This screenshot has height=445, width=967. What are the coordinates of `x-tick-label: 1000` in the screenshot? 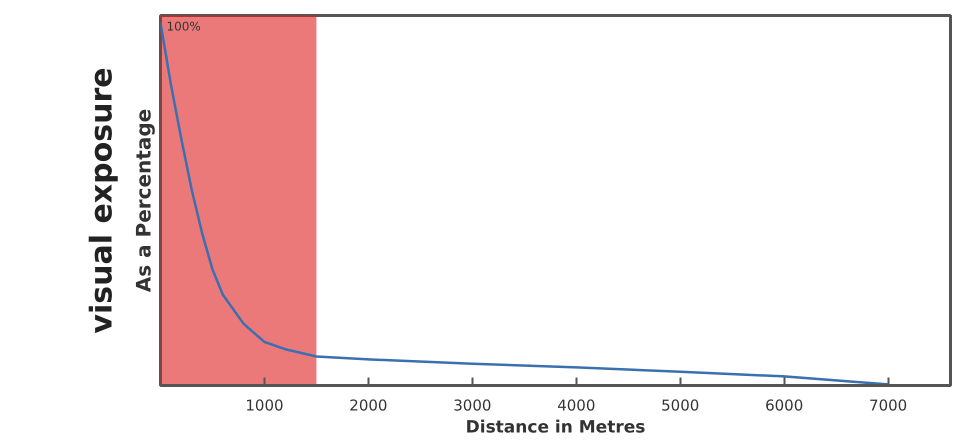 It's located at (264, 405).